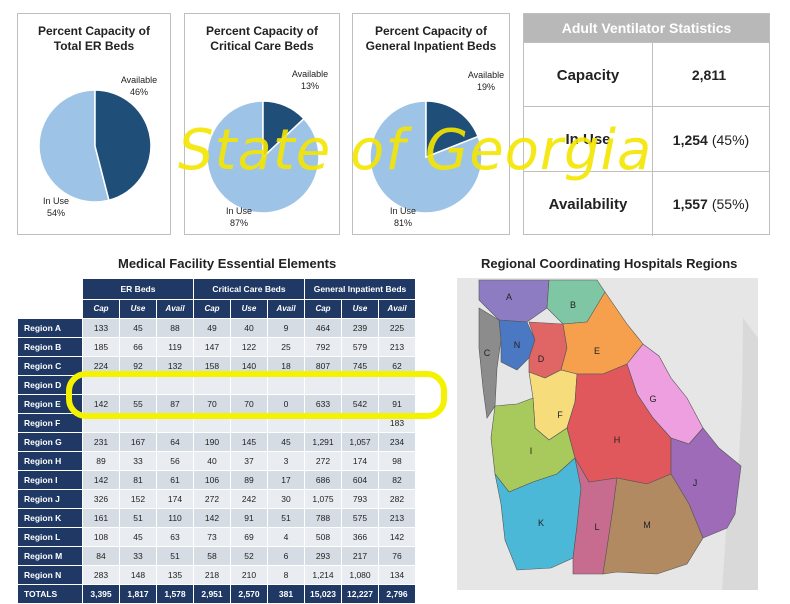 The image size is (790, 604). Describe the element at coordinates (360, 289) in the screenshot. I see `group-header-general-inpatient: General Inpatient Beds` at that location.